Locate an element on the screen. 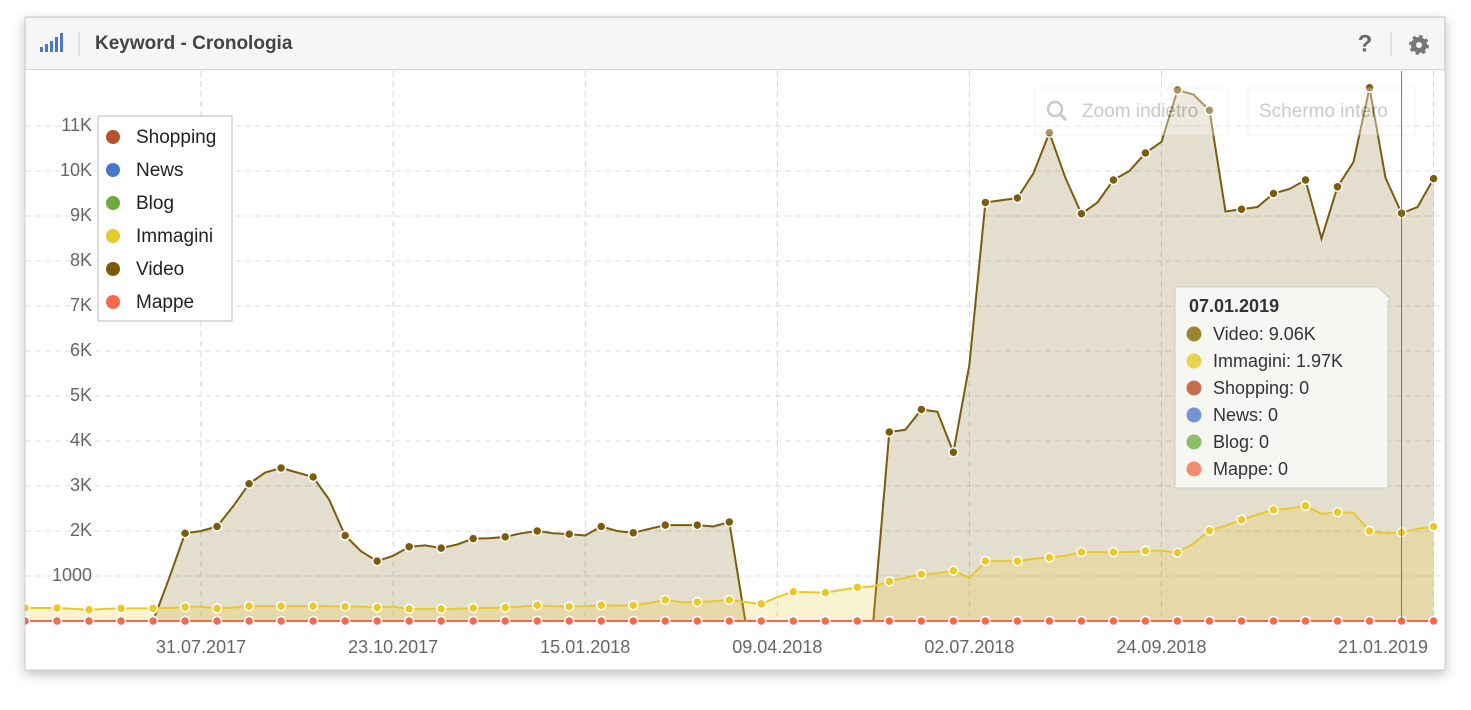 This screenshot has width=1471, height=710. help-button: ? is located at coordinates (1365, 43).